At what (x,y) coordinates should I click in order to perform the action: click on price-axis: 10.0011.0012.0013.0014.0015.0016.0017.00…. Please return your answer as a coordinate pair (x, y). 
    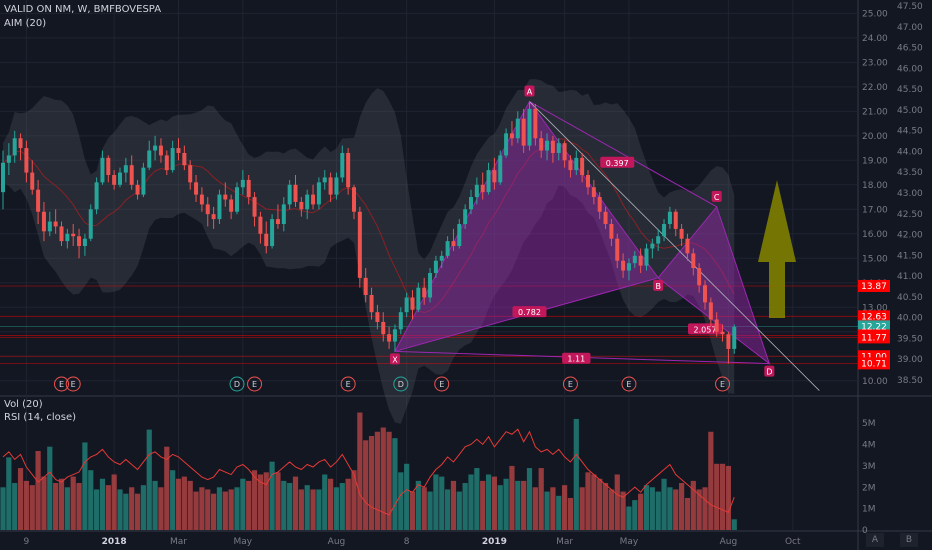
    Looking at the image, I should click on (890, 269).